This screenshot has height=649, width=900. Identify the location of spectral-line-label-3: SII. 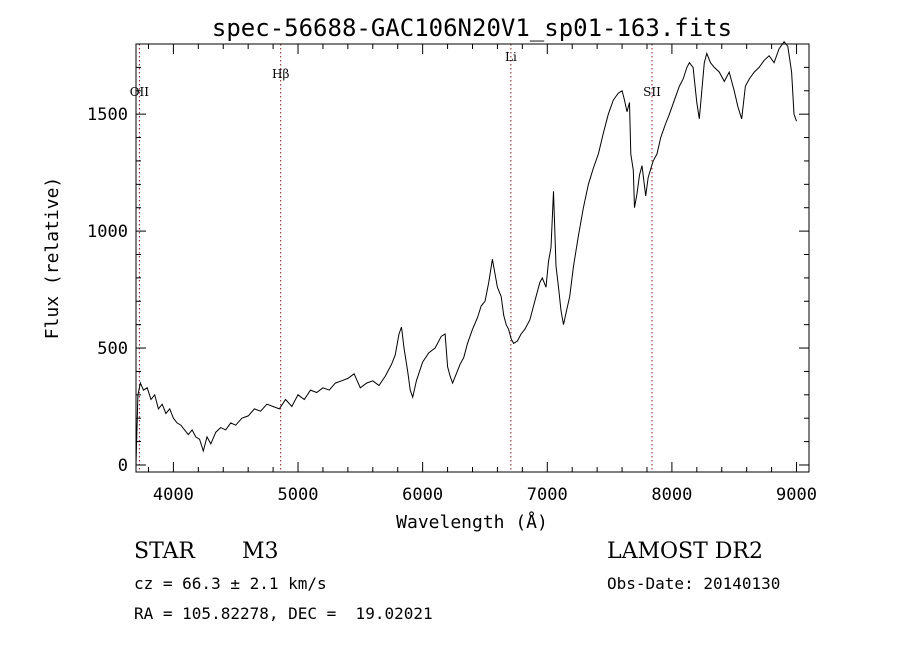
(652, 92).